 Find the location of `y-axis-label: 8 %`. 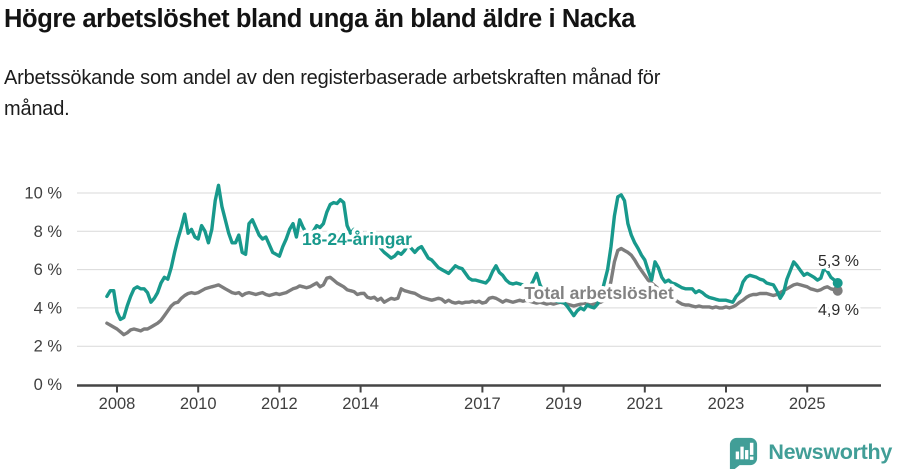

y-axis-label: 8 % is located at coordinates (48, 232).